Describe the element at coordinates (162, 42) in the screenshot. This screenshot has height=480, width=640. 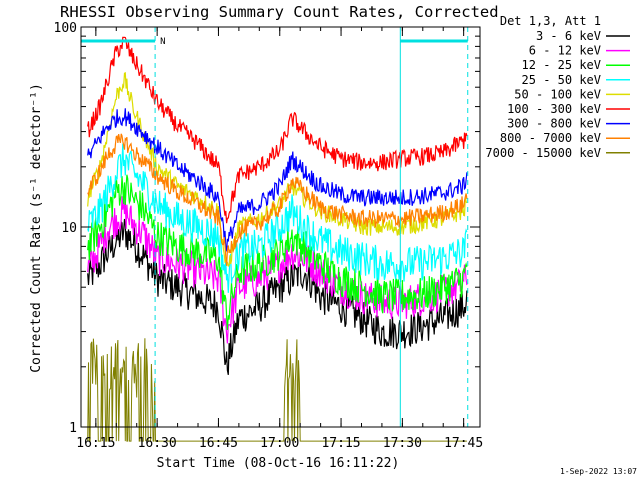
I see `segment-flag: N` at that location.